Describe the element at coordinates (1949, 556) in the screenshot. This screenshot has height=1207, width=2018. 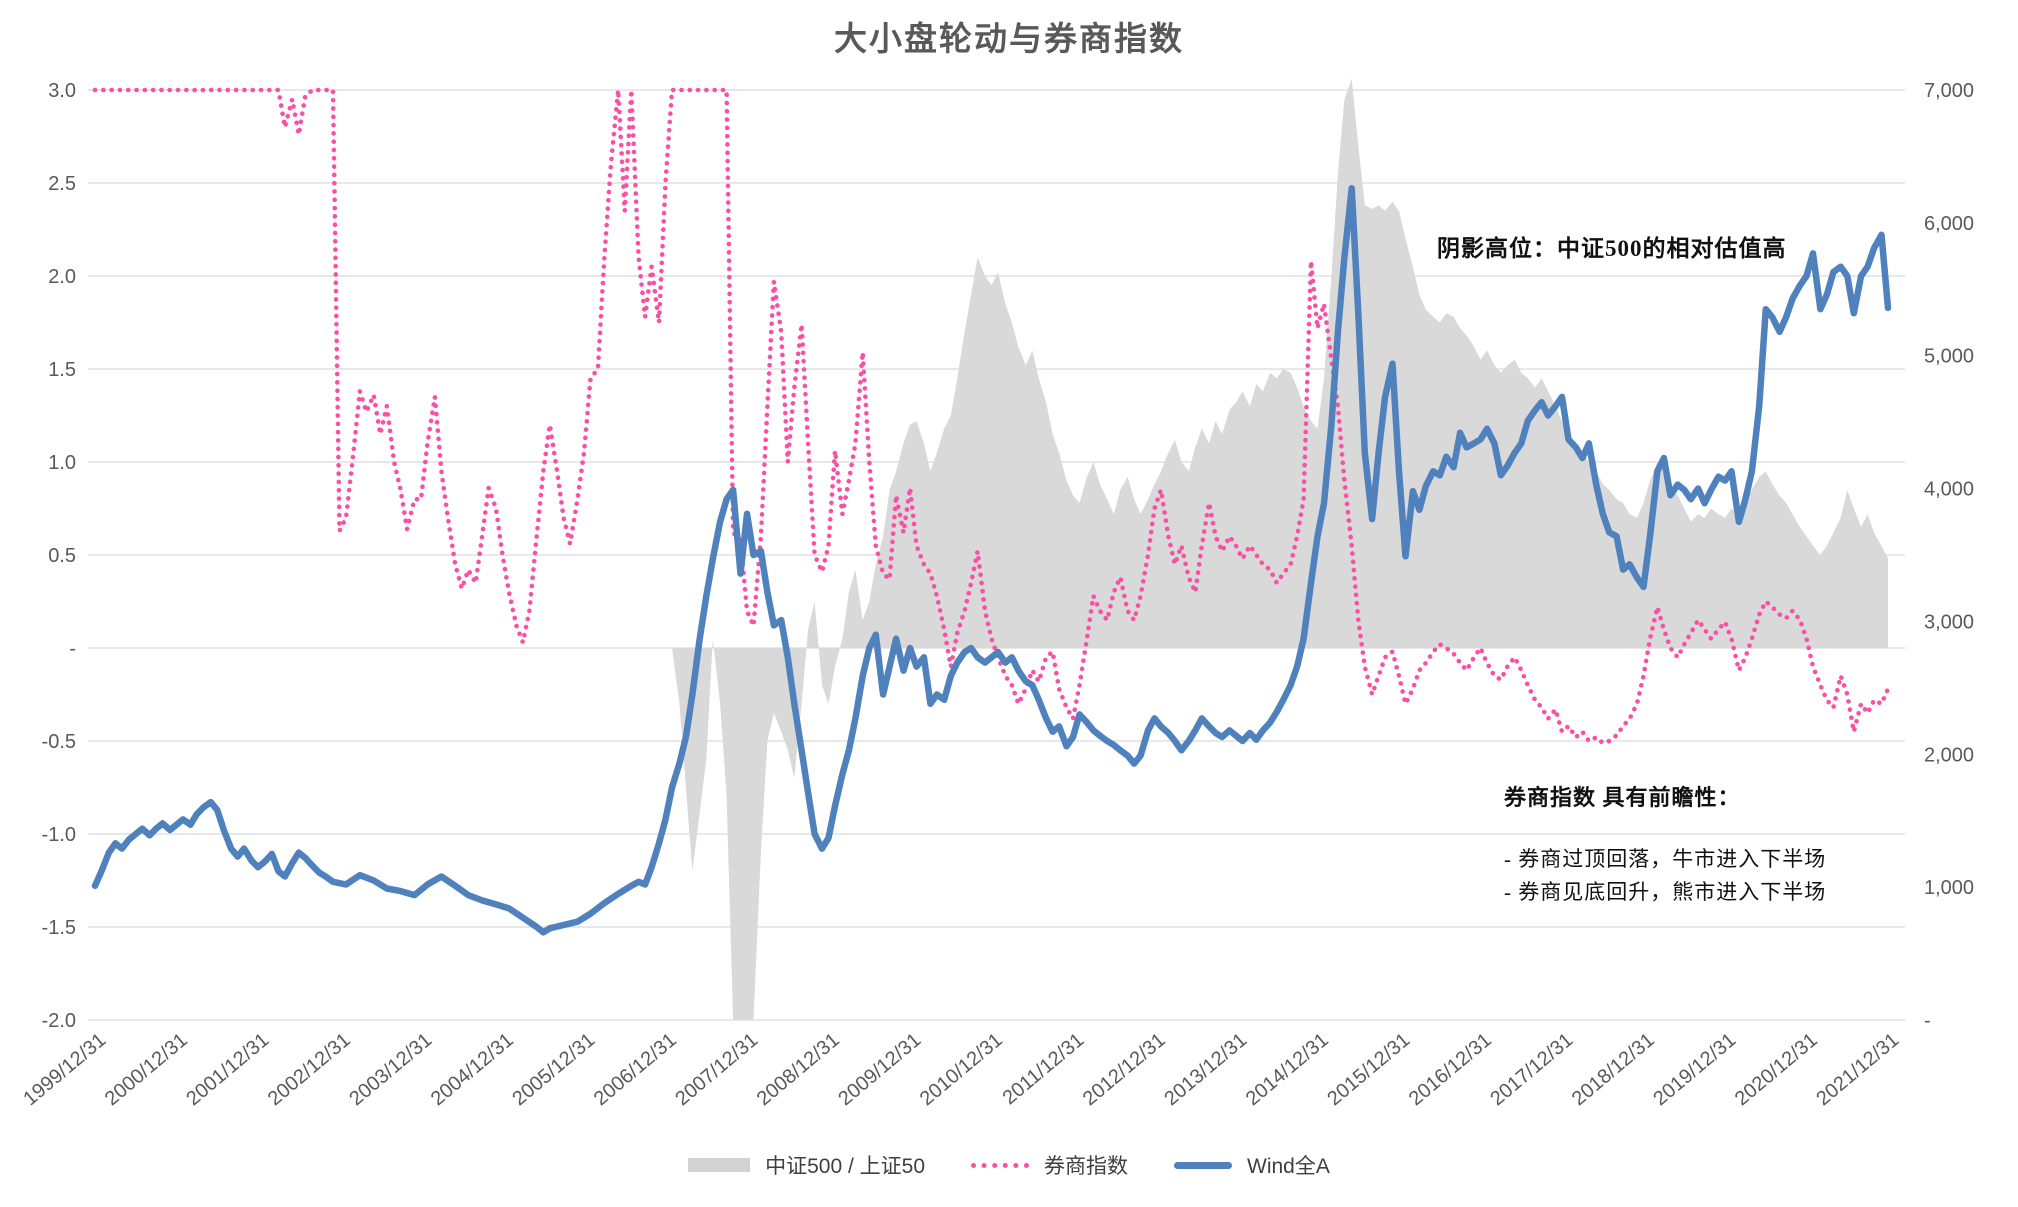
I see `right-axis-tick-labels: 7,000 6,000 5,000 4,000 3,000 2,000 1,000 -` at that location.